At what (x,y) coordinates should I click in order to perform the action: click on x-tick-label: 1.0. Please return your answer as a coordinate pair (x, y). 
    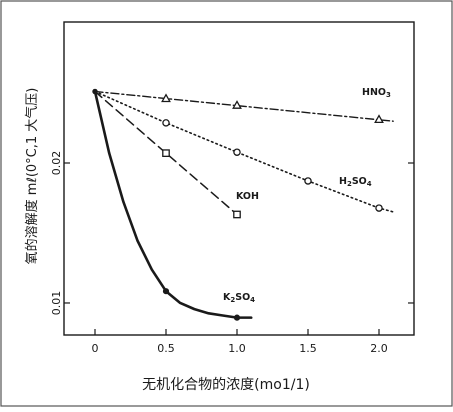
    Looking at the image, I should click on (237, 348).